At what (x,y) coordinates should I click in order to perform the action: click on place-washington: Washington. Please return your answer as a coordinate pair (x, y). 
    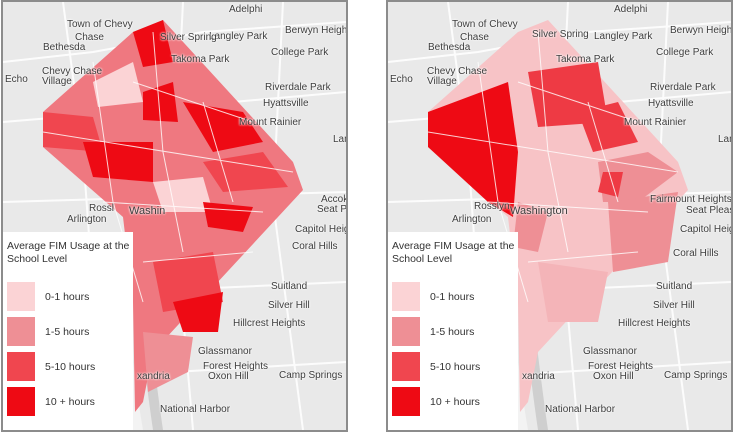
    Looking at the image, I should click on (539, 211).